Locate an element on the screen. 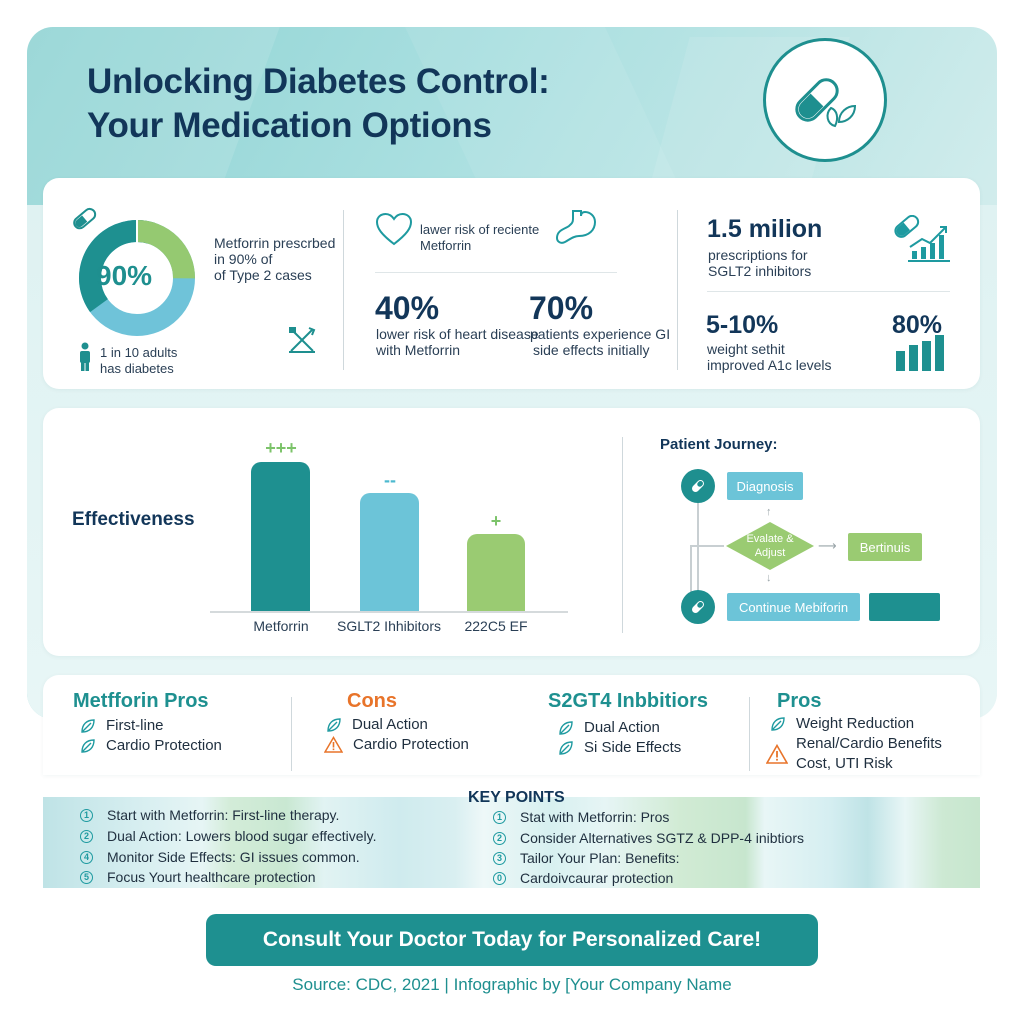 The height and width of the screenshot is (1024, 1024). gi-pct-line-1: patients experience GI is located at coordinates (600, 334).